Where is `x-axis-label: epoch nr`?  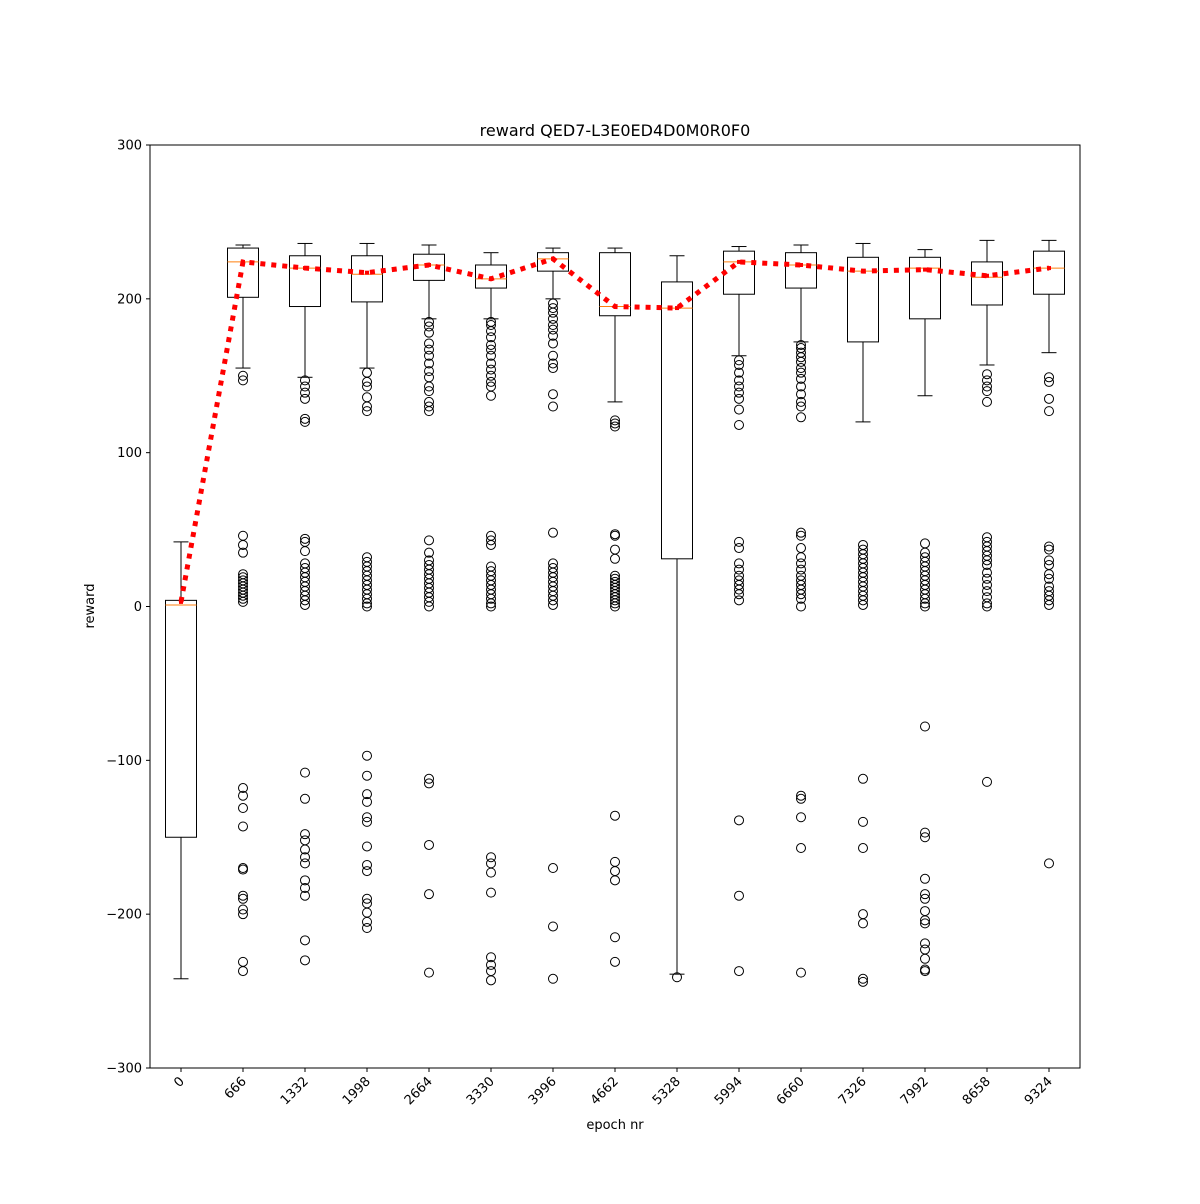
x-axis-label: epoch nr is located at coordinates (615, 1125).